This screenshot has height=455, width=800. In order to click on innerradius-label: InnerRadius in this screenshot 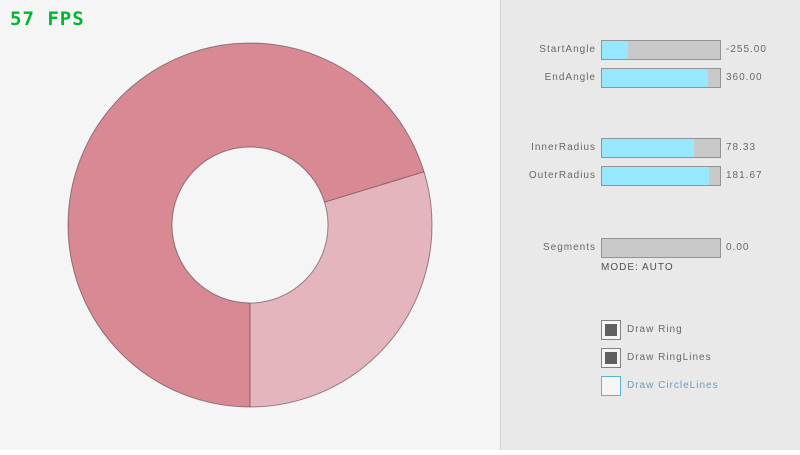, I will do `click(563, 147)`.